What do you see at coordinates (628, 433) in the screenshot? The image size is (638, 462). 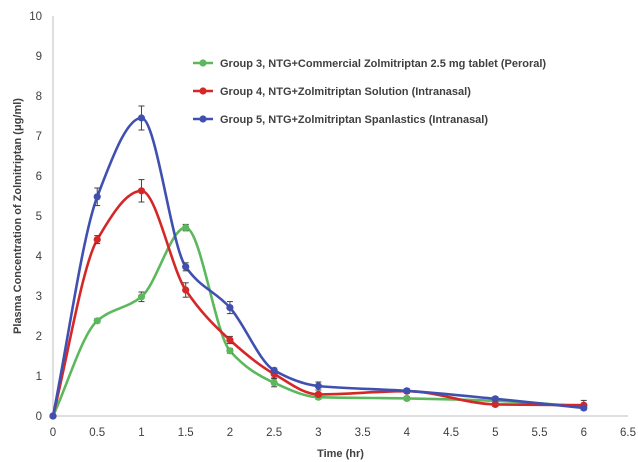 I see `x-tick-label: 6.5` at bounding box center [628, 433].